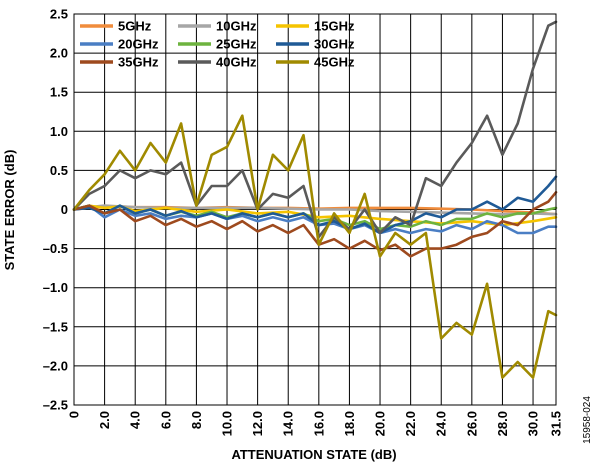 This screenshot has width=597, height=465. I want to click on y-tick-label: 0, so click(64, 209).